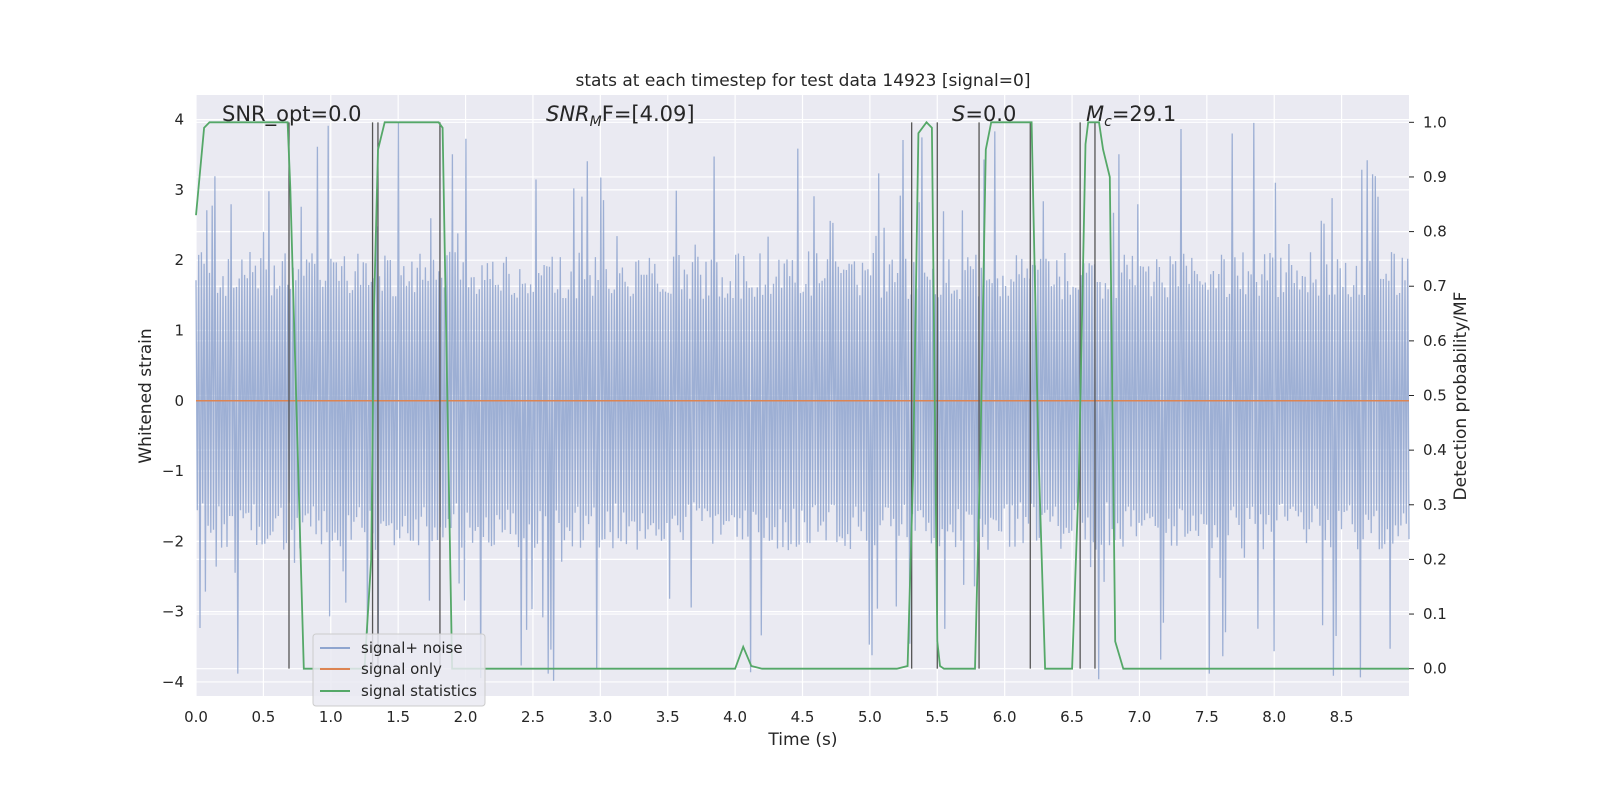 The height and width of the screenshot is (800, 1600). I want to click on x-tick-label: 6.5, so click(1072, 717).